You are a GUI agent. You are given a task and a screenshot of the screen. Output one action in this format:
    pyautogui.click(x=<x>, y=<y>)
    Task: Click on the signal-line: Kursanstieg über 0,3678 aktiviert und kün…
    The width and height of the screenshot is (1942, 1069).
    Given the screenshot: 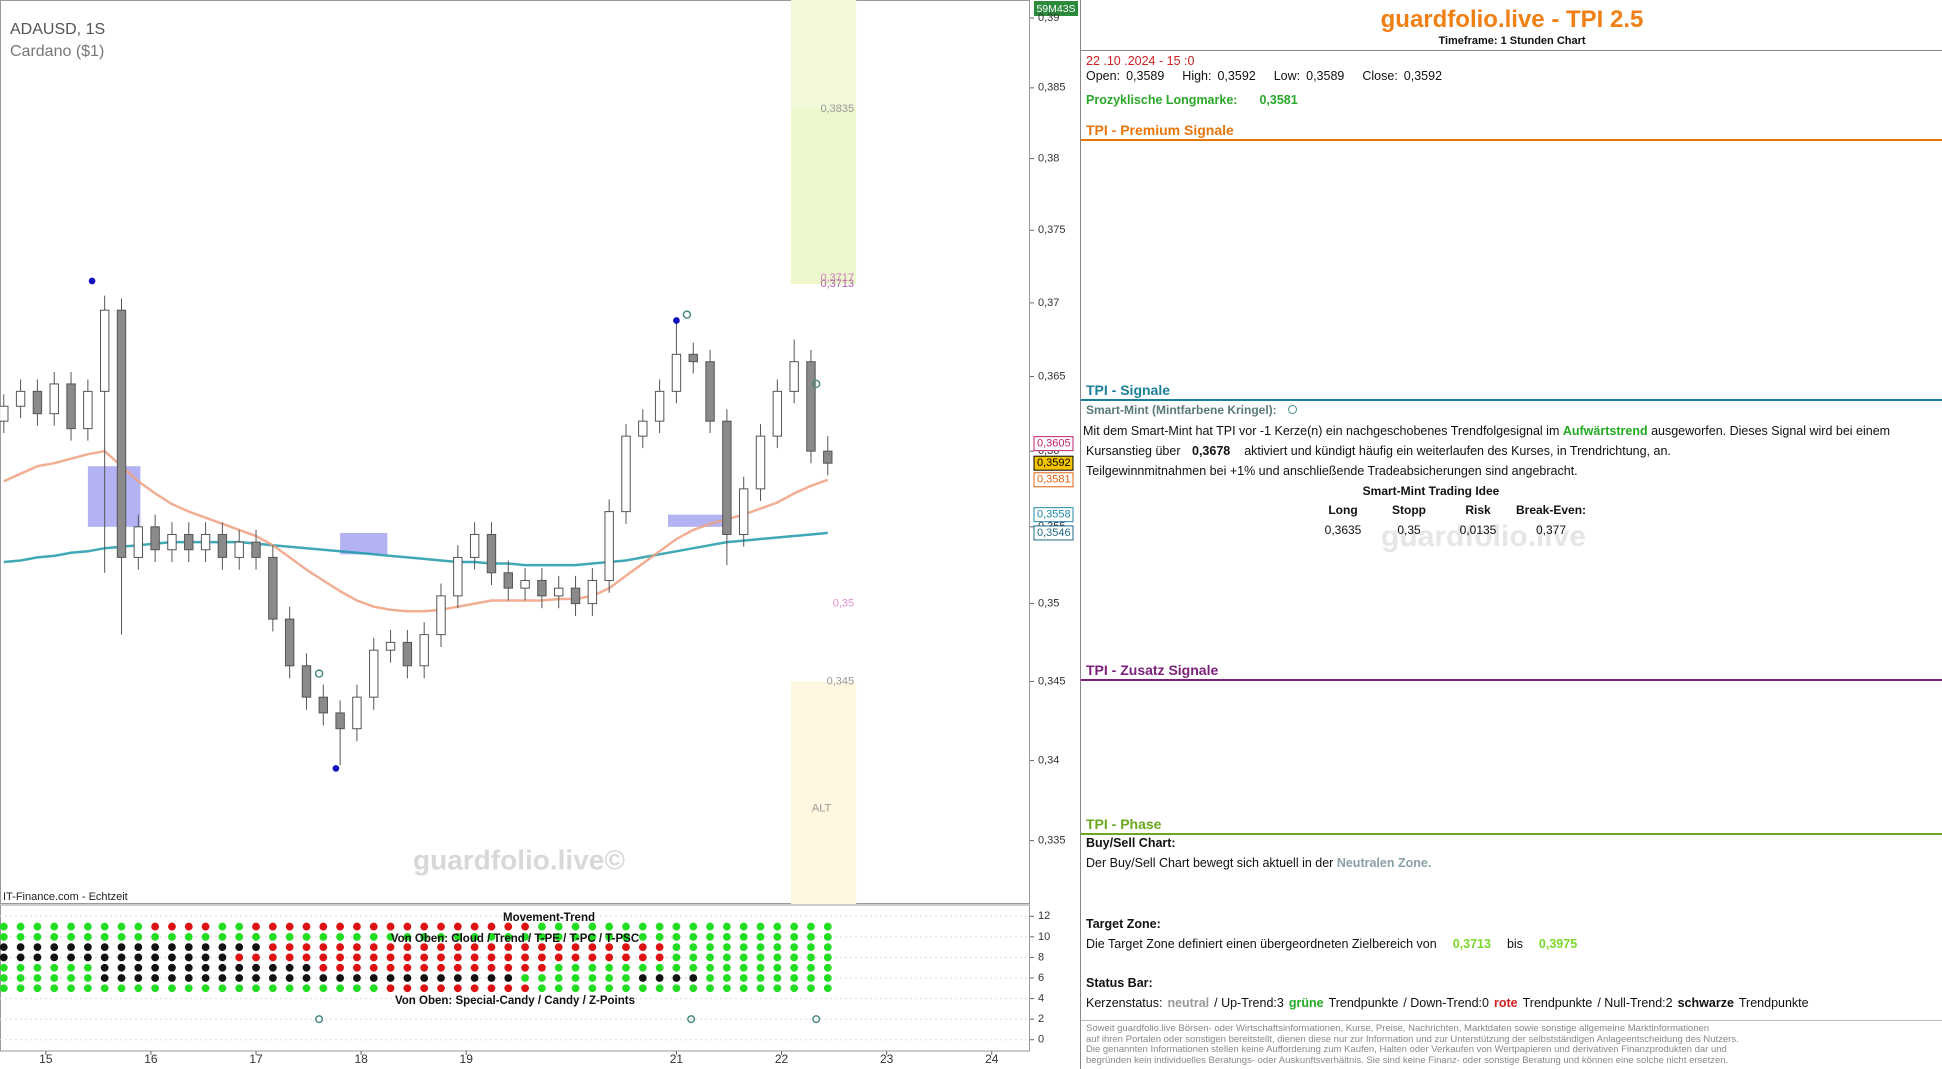 What is the action you would take?
    pyautogui.click(x=1378, y=451)
    